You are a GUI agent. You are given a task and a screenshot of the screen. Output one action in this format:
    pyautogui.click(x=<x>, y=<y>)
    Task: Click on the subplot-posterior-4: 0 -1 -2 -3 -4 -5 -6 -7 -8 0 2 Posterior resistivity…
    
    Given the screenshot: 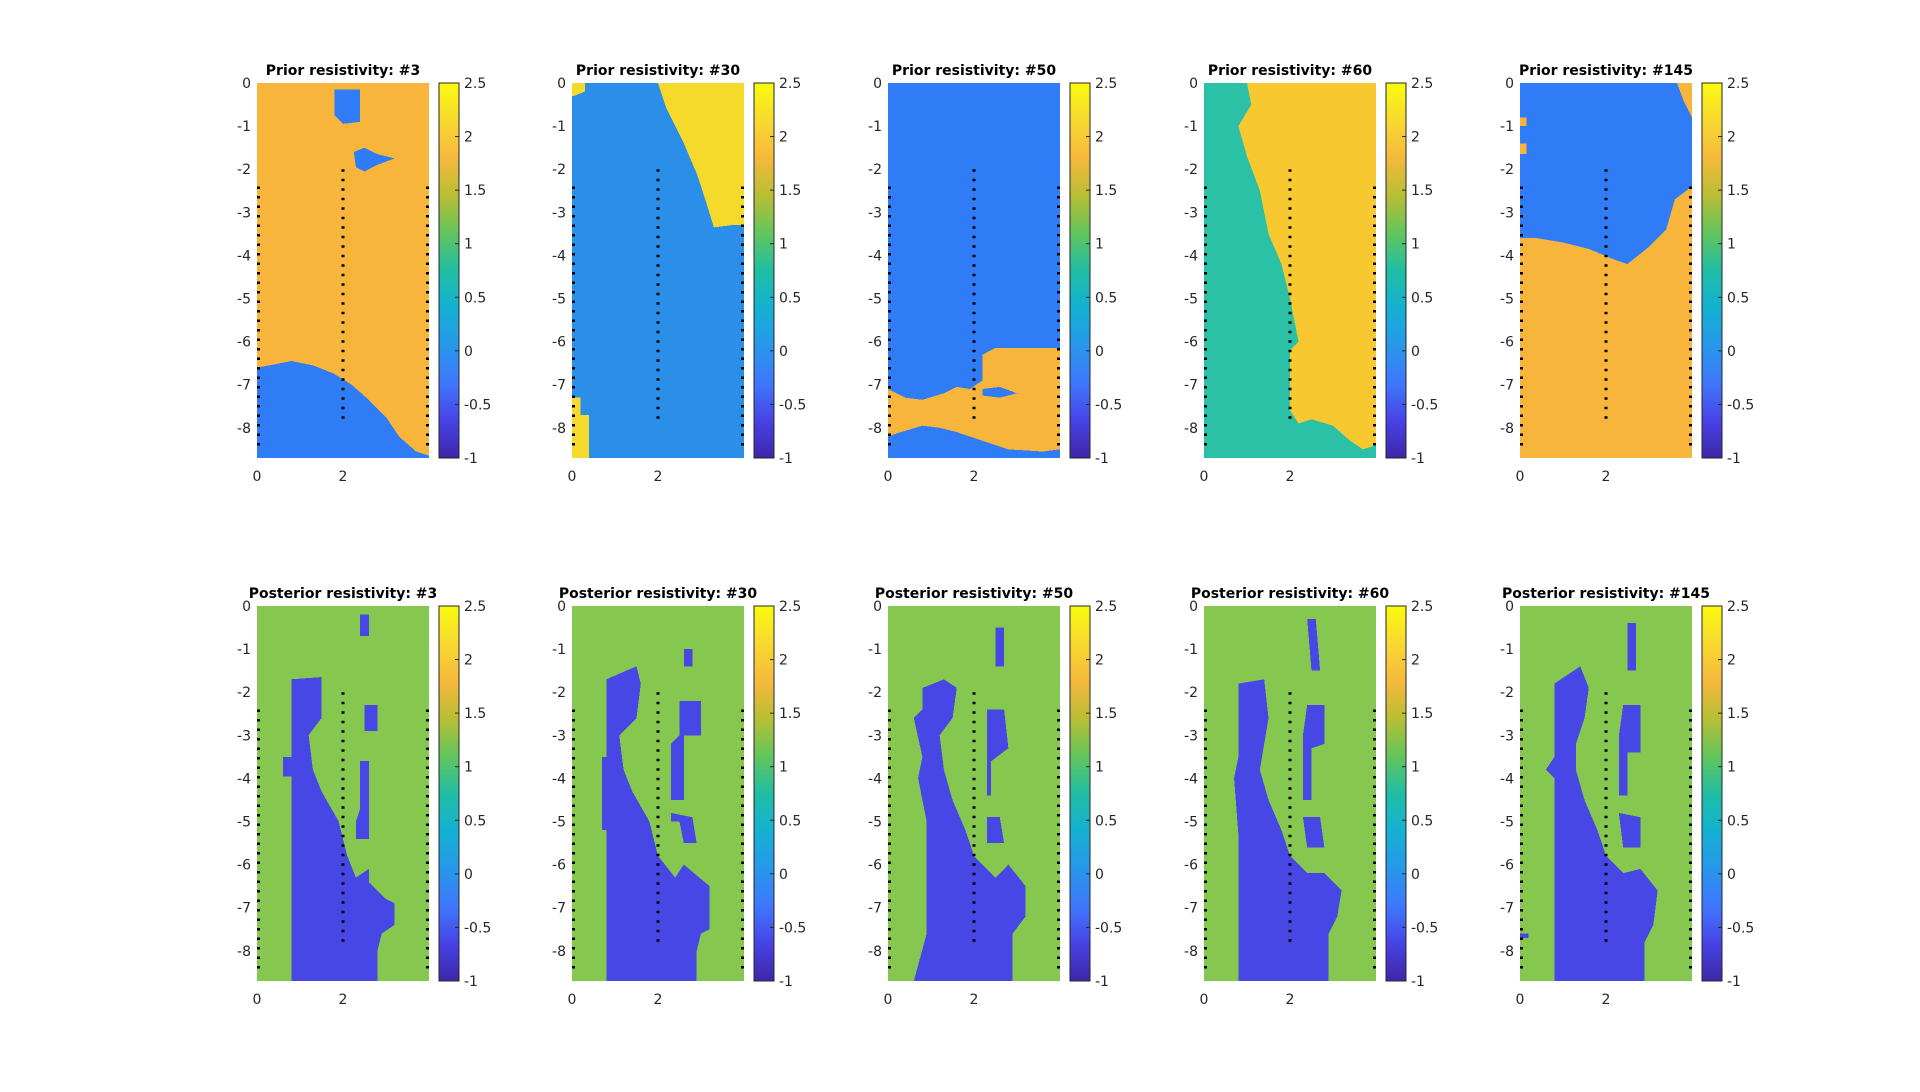 What is the action you would take?
    pyautogui.click(x=1311, y=797)
    